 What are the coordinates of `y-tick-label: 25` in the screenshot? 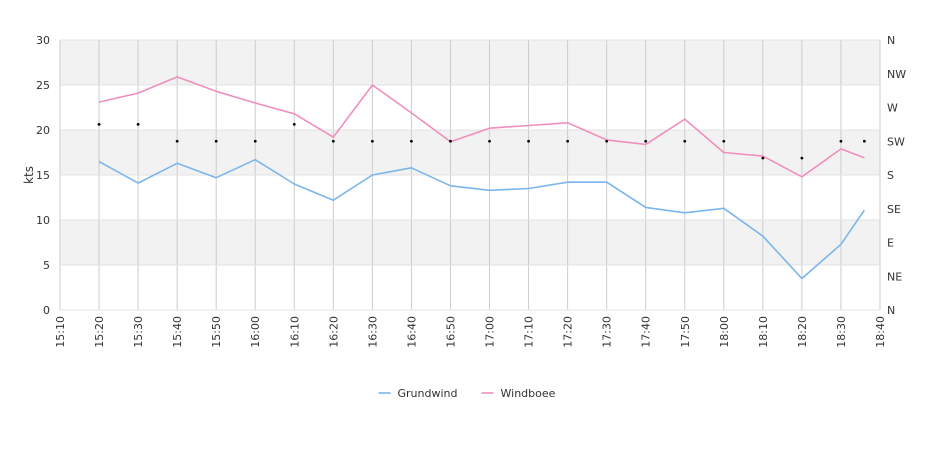 It's located at (43, 85).